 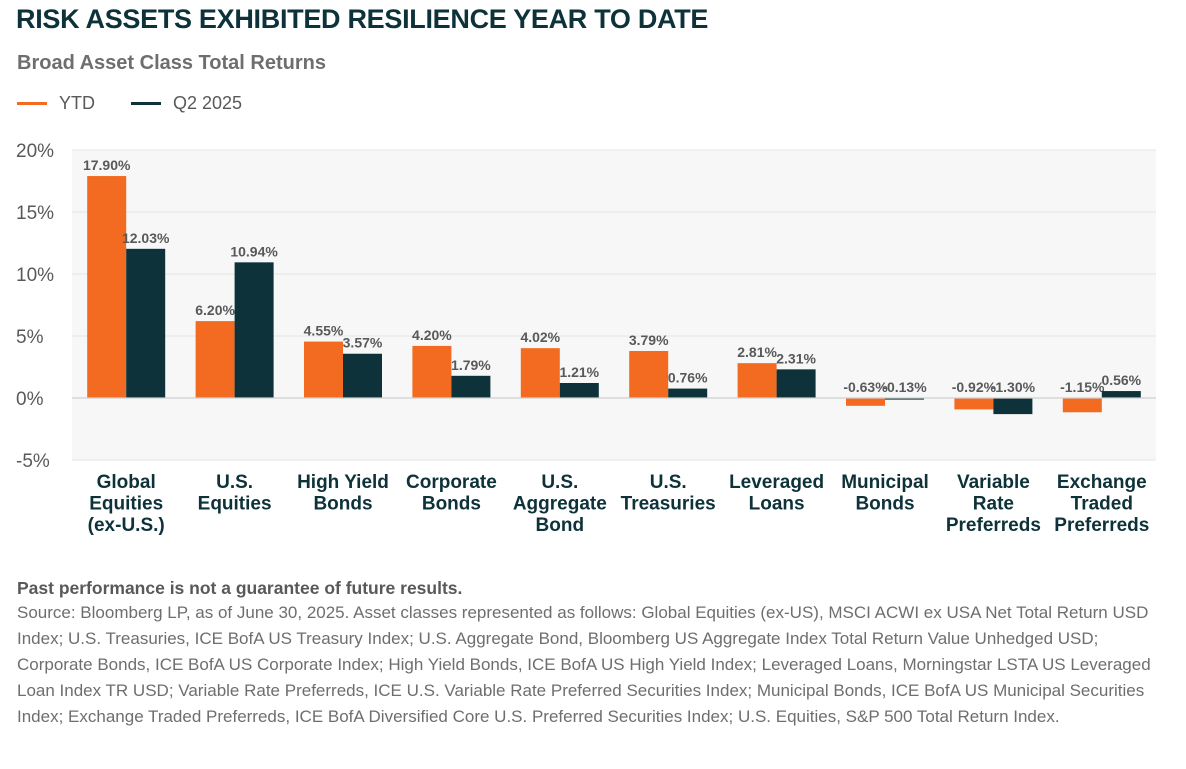 I want to click on data-label-ytd: 4.02%, so click(x=540, y=337).